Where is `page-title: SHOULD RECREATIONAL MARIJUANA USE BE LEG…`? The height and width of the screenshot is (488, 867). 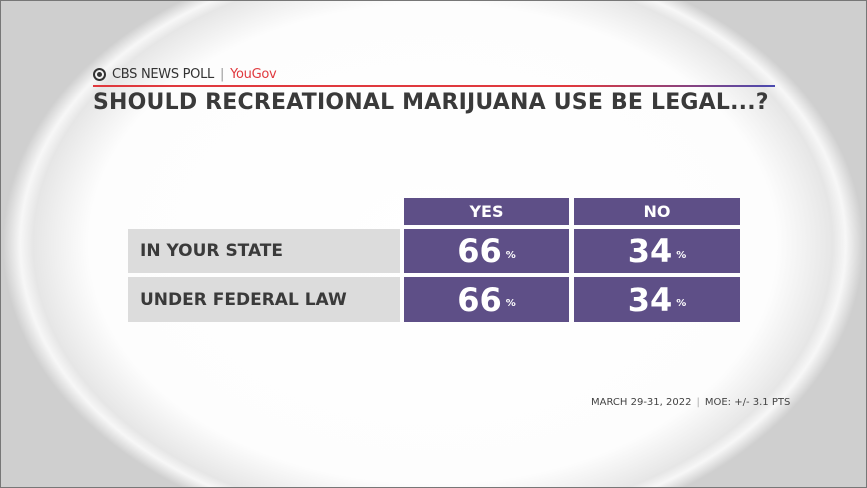 page-title: SHOULD RECREATIONAL MARIJUANA USE BE LEG… is located at coordinates (431, 102).